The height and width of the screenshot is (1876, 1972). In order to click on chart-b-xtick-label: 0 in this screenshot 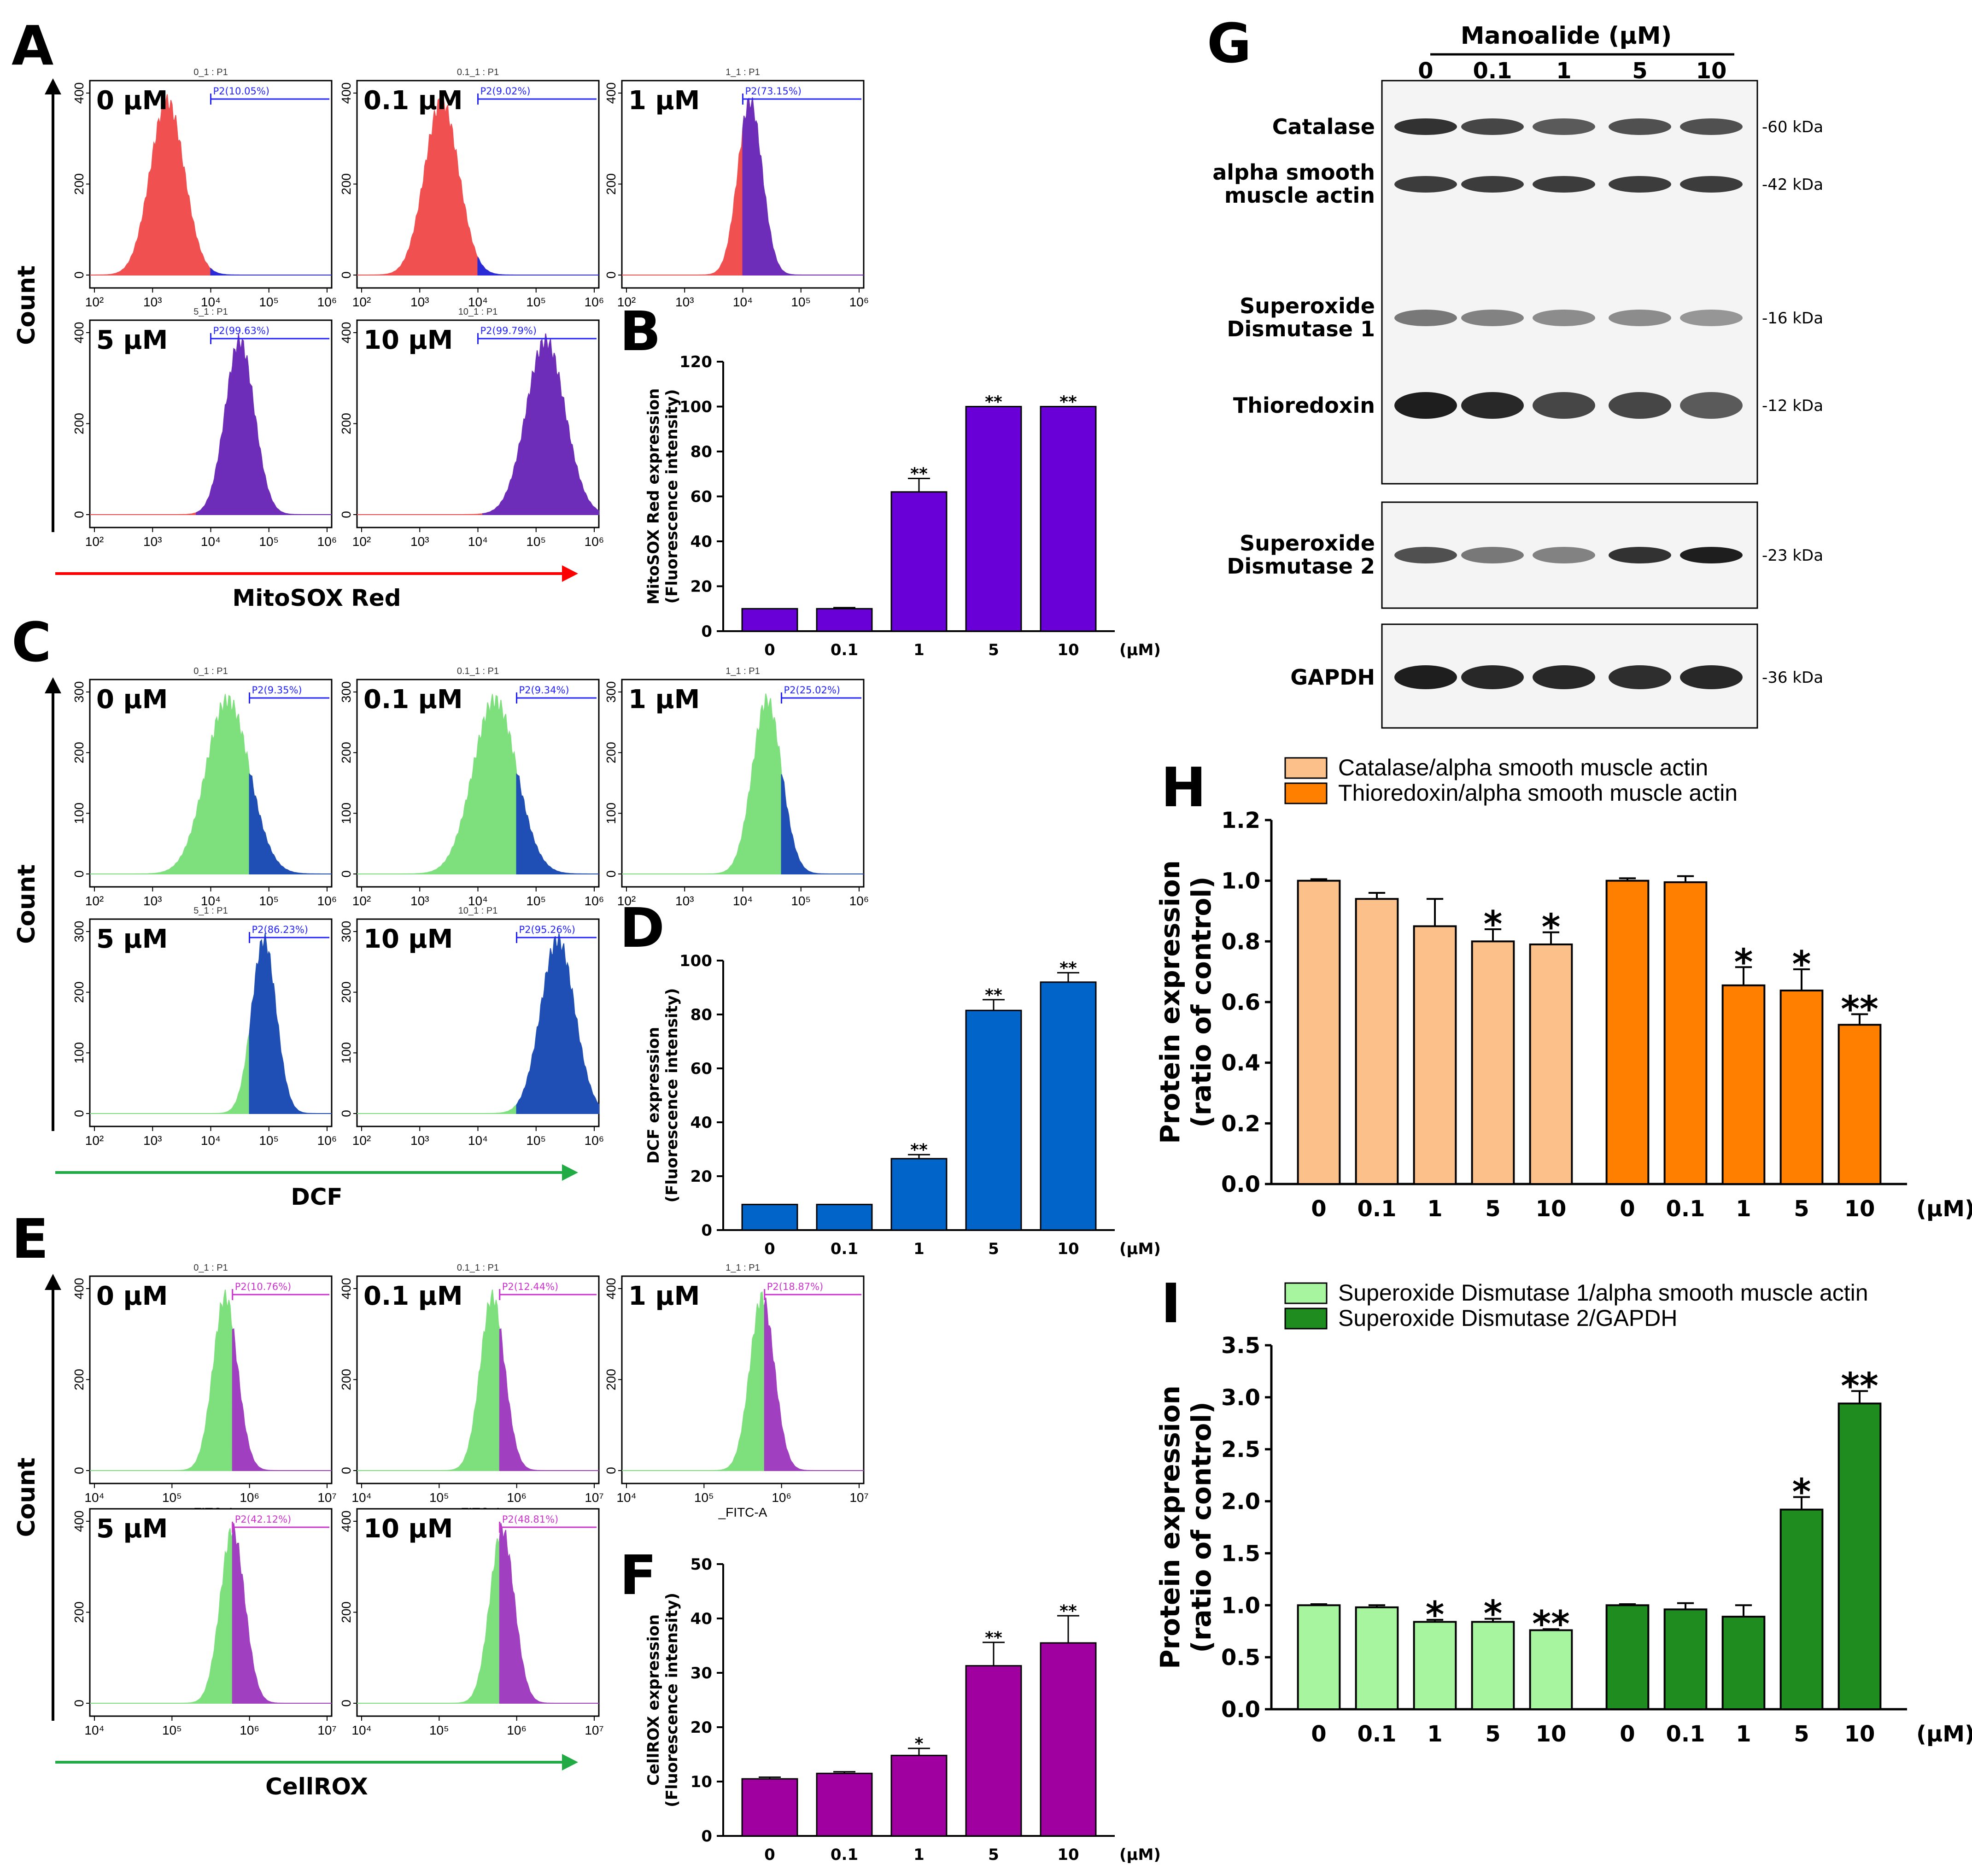, I will do `click(769, 650)`.